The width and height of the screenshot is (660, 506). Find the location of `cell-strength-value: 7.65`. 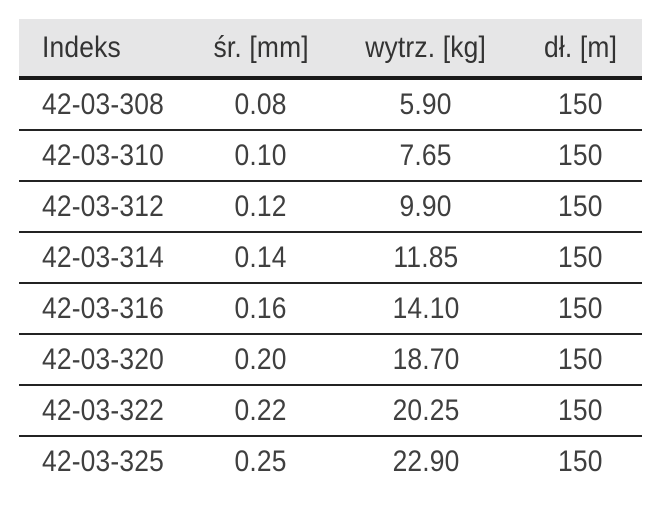

cell-strength-value: 7.65 is located at coordinates (426, 155).